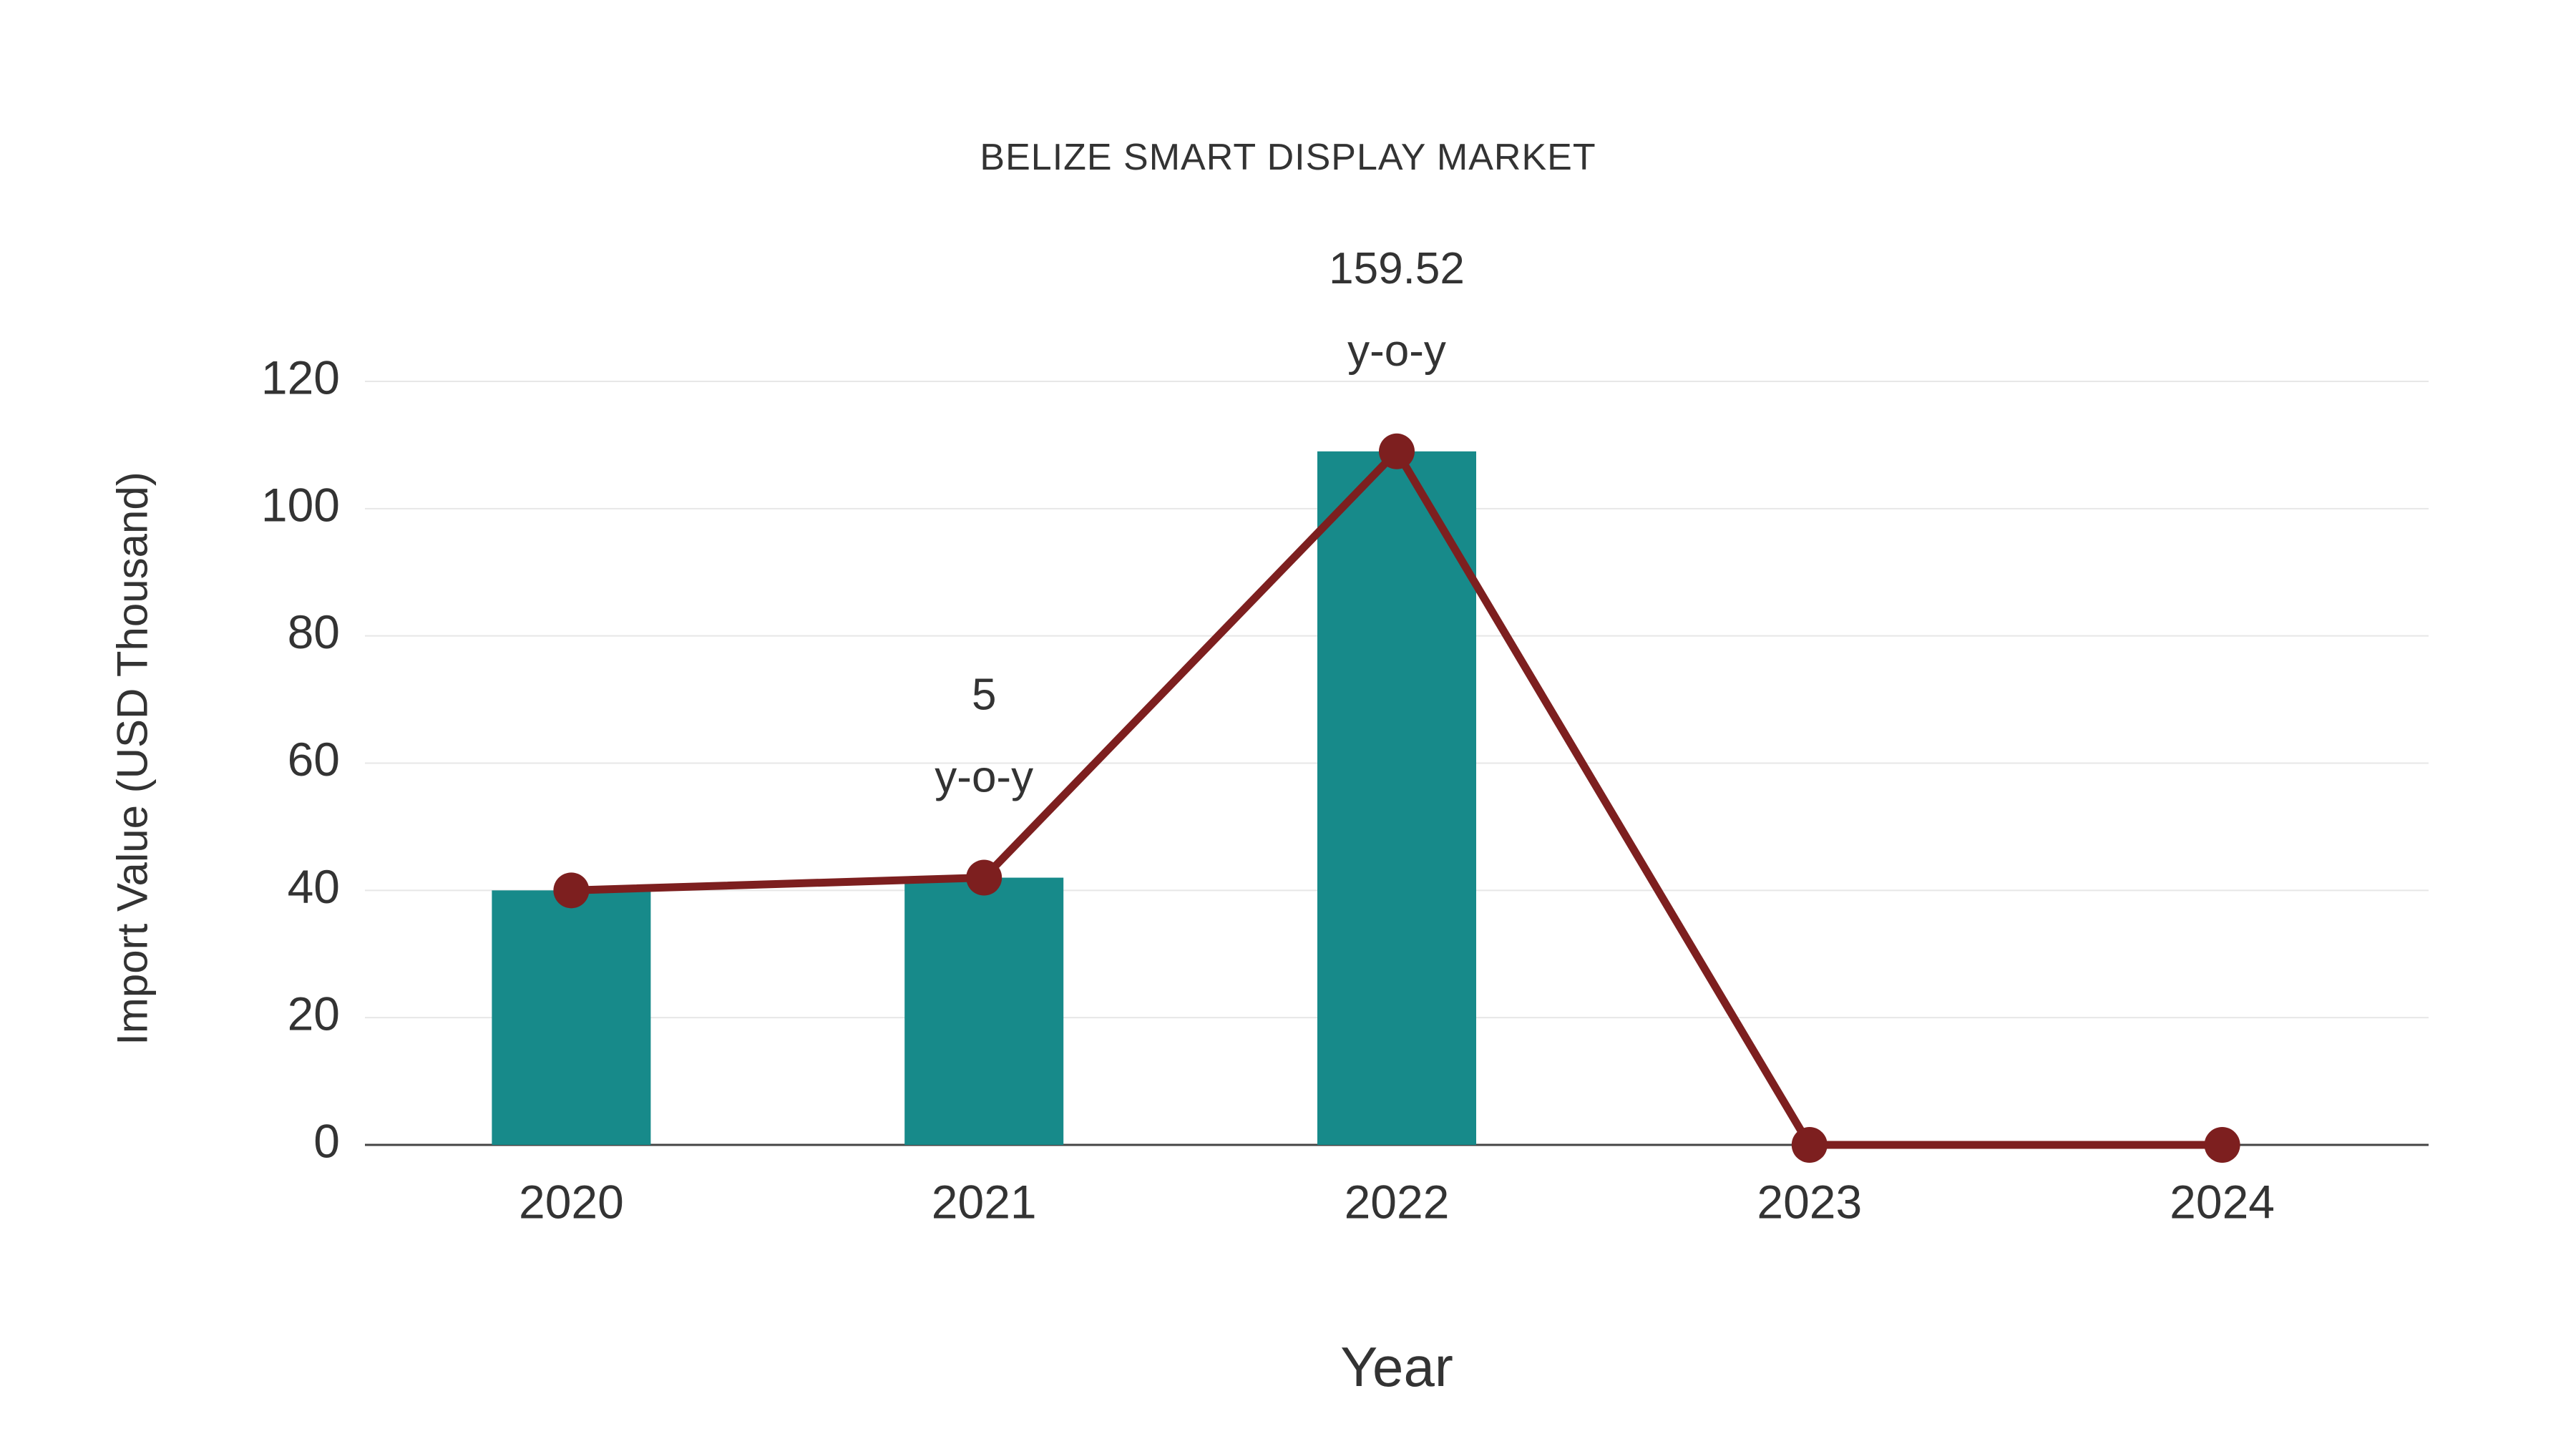 Image resolution: width=2576 pixels, height=1449 pixels. What do you see at coordinates (571, 890) in the screenshot?
I see `line-marker-2020` at bounding box center [571, 890].